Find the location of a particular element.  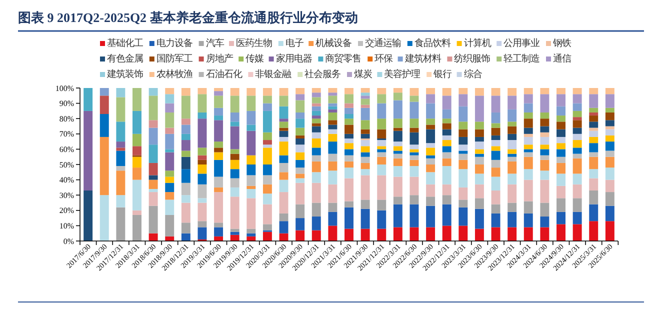

legend-label: 钢铁 is located at coordinates (561, 43).